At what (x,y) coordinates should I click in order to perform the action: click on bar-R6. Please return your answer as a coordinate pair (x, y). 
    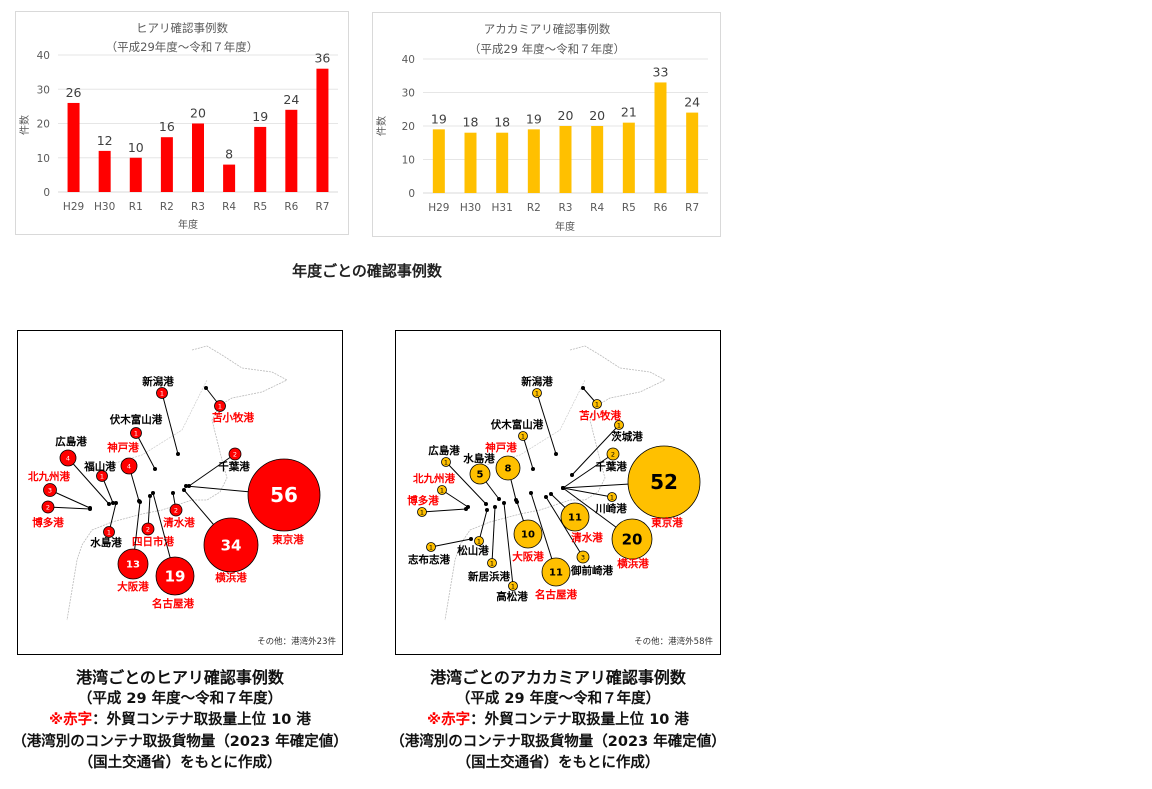
    Looking at the image, I should click on (291, 150).